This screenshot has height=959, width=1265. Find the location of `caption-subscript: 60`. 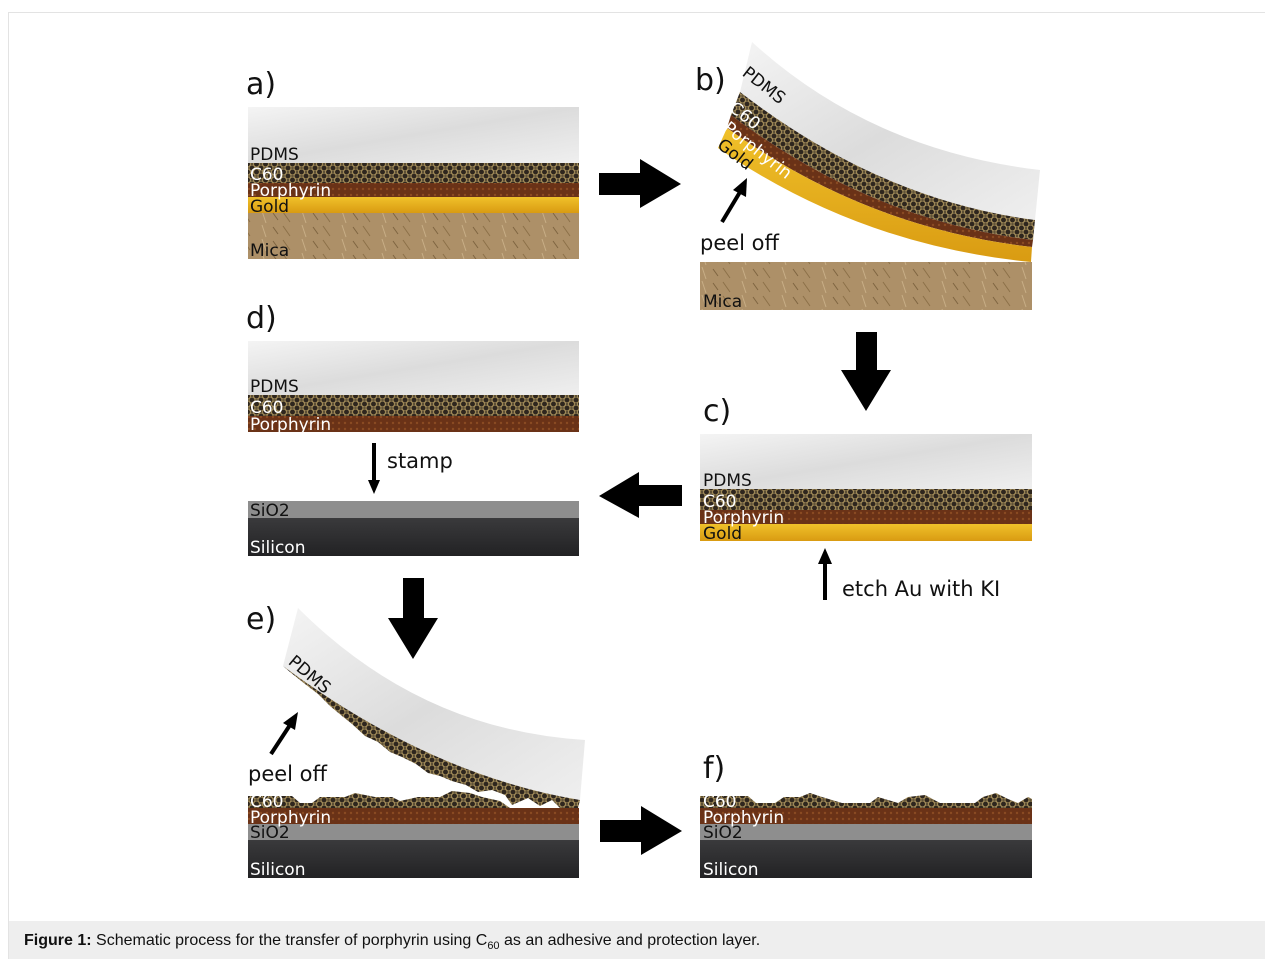

caption-subscript: 60 is located at coordinates (493, 946).